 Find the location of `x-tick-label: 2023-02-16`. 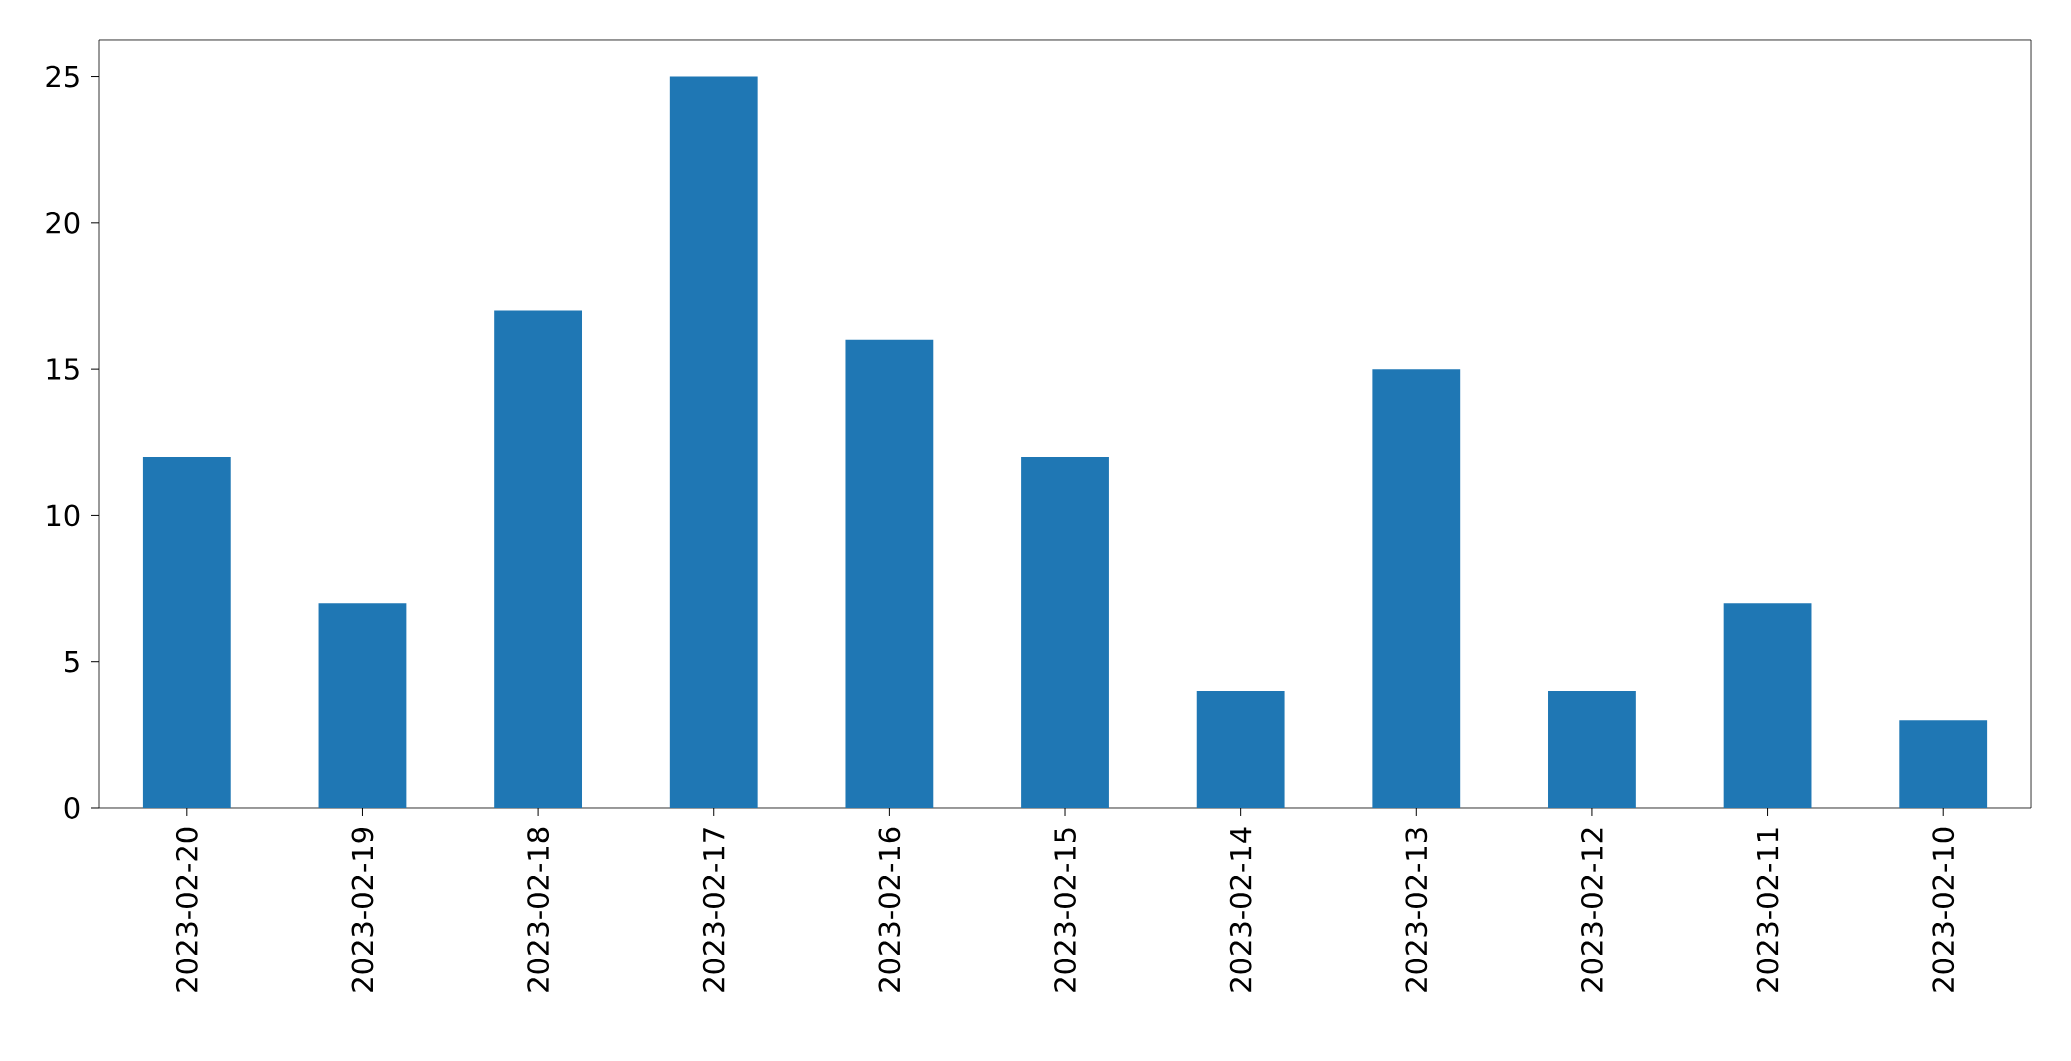

x-tick-label: 2023-02-16 is located at coordinates (889, 909).